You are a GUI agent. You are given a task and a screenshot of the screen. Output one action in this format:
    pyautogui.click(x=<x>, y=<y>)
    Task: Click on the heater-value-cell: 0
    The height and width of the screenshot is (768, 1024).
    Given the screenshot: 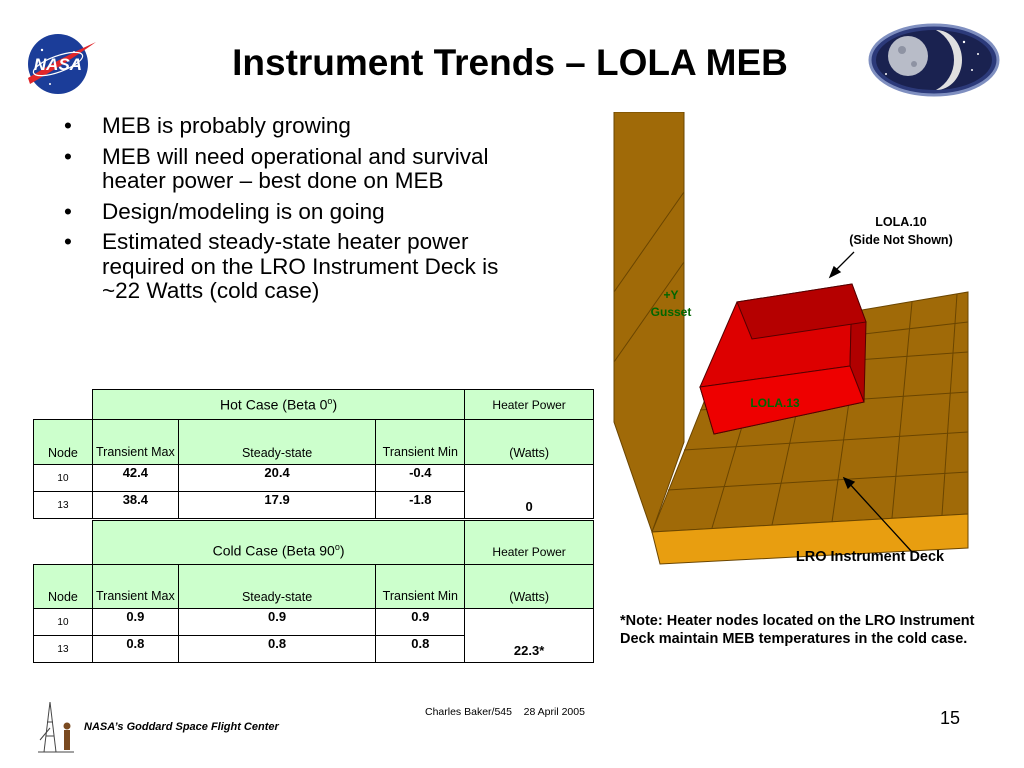 What is the action you would take?
    pyautogui.click(x=529, y=491)
    